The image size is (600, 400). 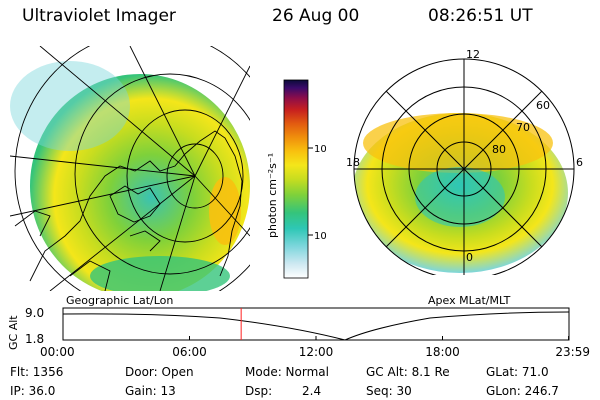 I want to click on altitude-axis-label: GC Alt, so click(x=13, y=332).